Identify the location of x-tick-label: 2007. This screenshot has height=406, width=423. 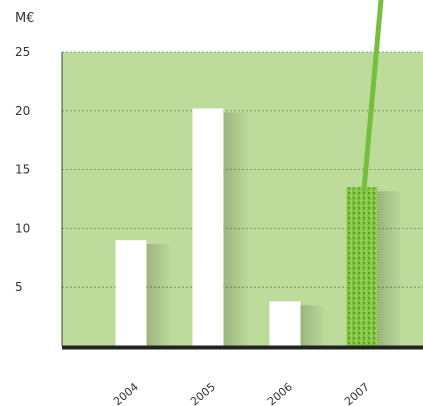
(357, 393).